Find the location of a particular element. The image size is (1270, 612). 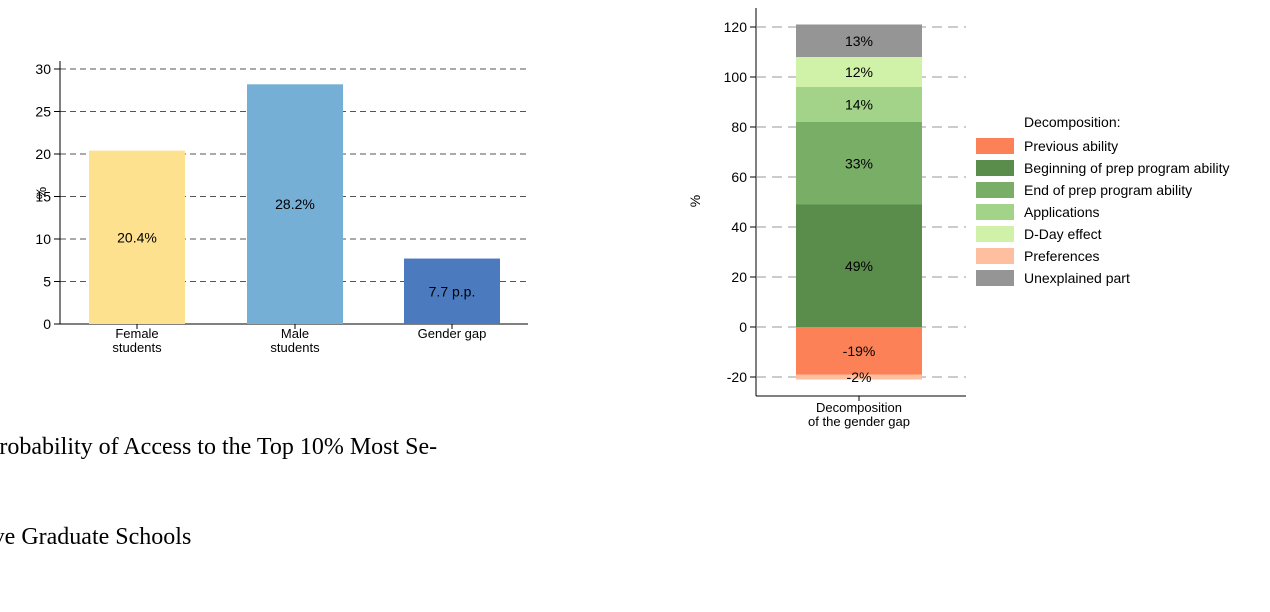

bar-value-label: 20.4% is located at coordinates (137, 237).